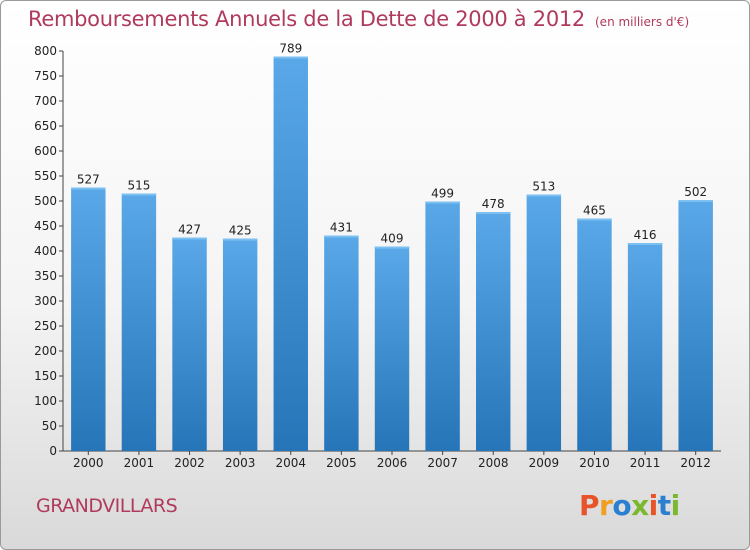 This screenshot has width=750, height=550. Describe the element at coordinates (45, 401) in the screenshot. I see `y-tick-label: 100` at that location.